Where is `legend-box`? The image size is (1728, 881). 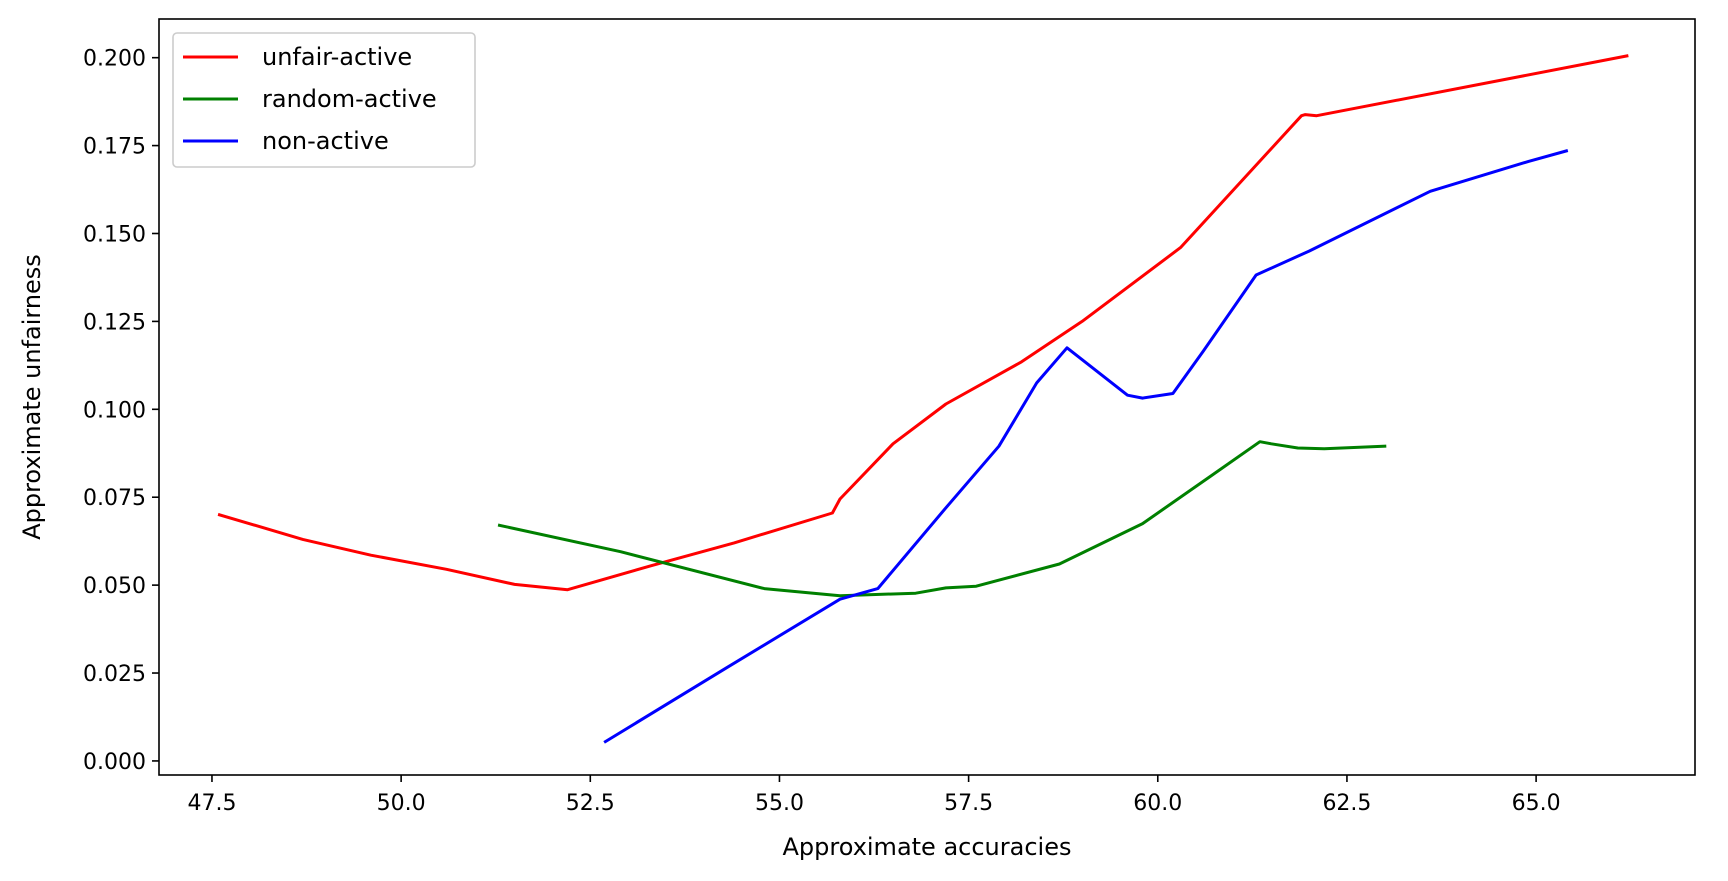
legend-box is located at coordinates (324, 100).